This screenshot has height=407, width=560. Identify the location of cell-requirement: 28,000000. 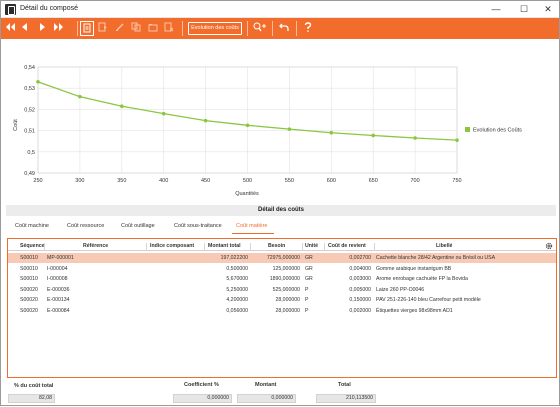
(287, 311).